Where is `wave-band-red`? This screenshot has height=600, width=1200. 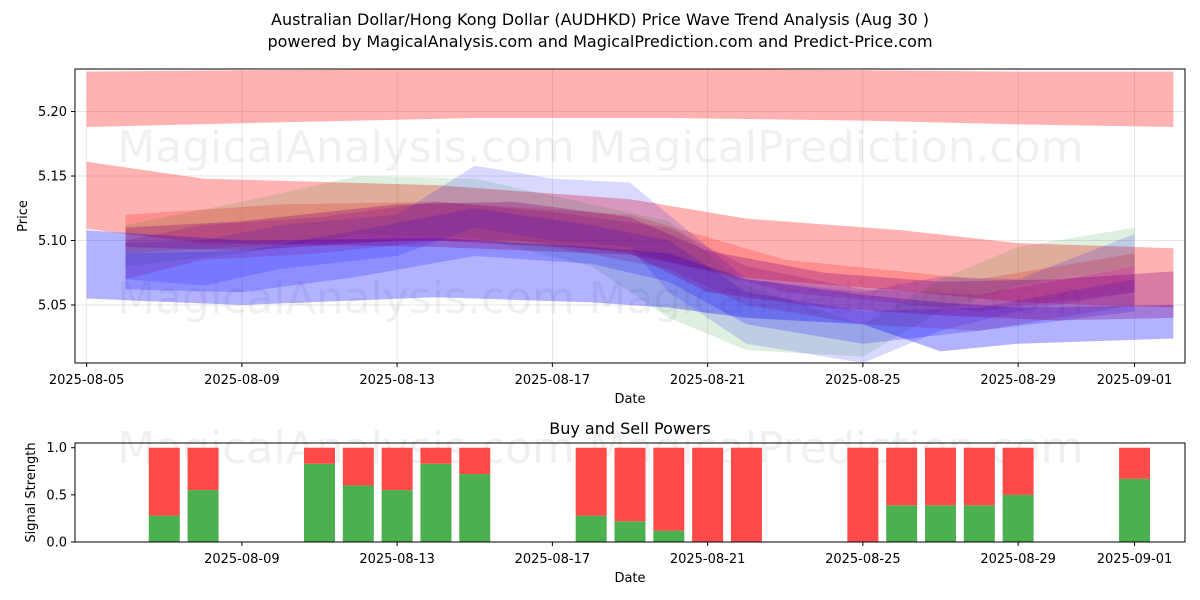 wave-band-red is located at coordinates (630, 98).